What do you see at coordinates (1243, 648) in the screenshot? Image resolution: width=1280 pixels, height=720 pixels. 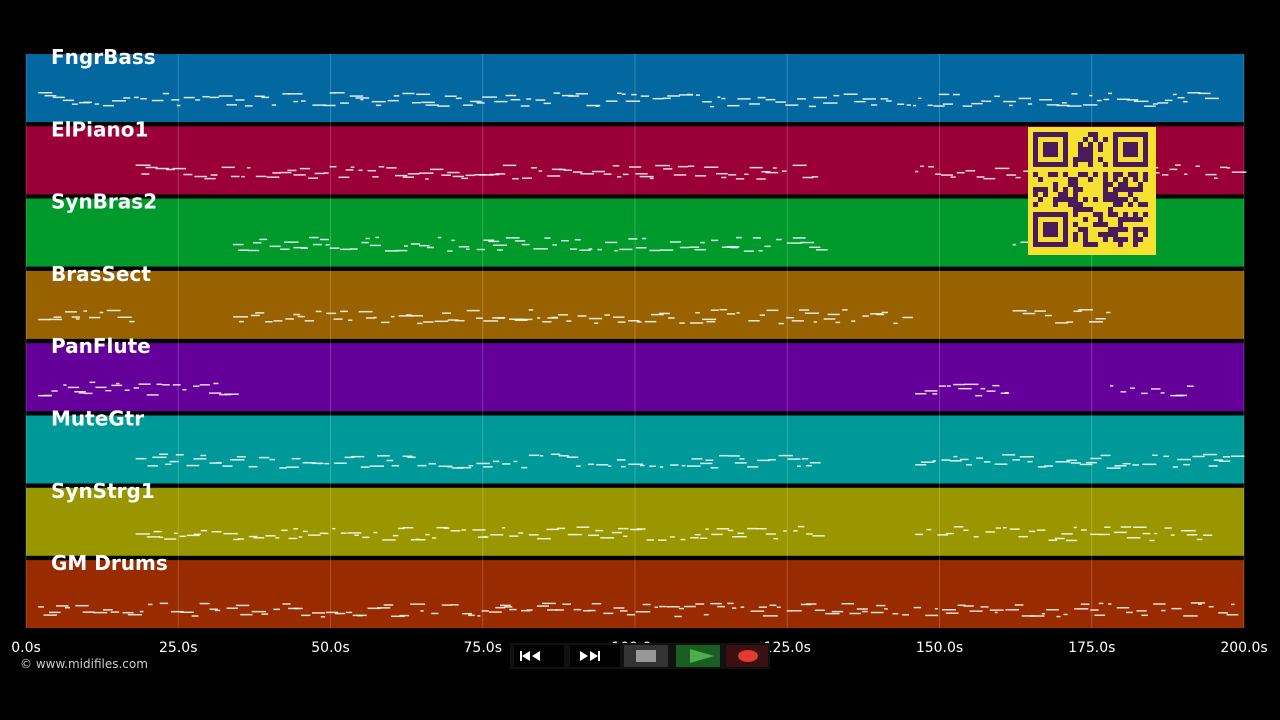 I see `x-tick-label: 200.0s` at bounding box center [1243, 648].